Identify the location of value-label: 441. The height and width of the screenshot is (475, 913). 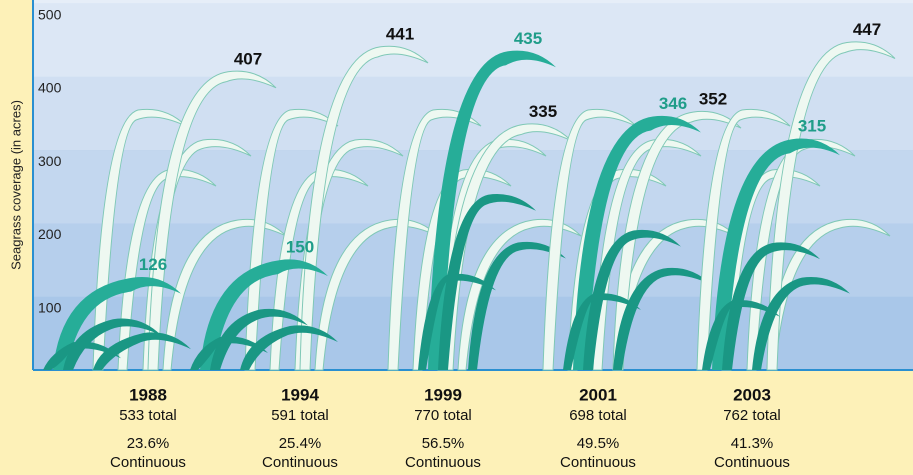
(400, 33).